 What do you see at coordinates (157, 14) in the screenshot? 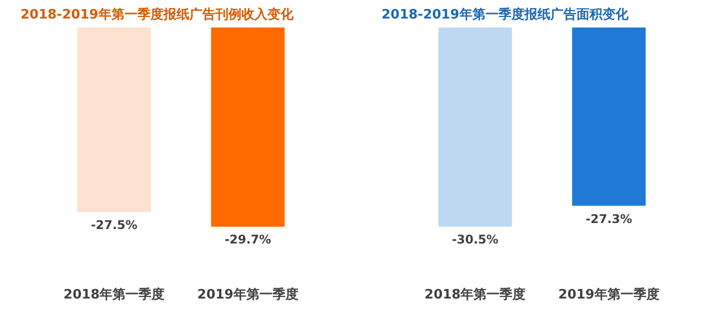
I see `chart-title: 2018-2019年第一季度报纸广告刊例收入变化` at bounding box center [157, 14].